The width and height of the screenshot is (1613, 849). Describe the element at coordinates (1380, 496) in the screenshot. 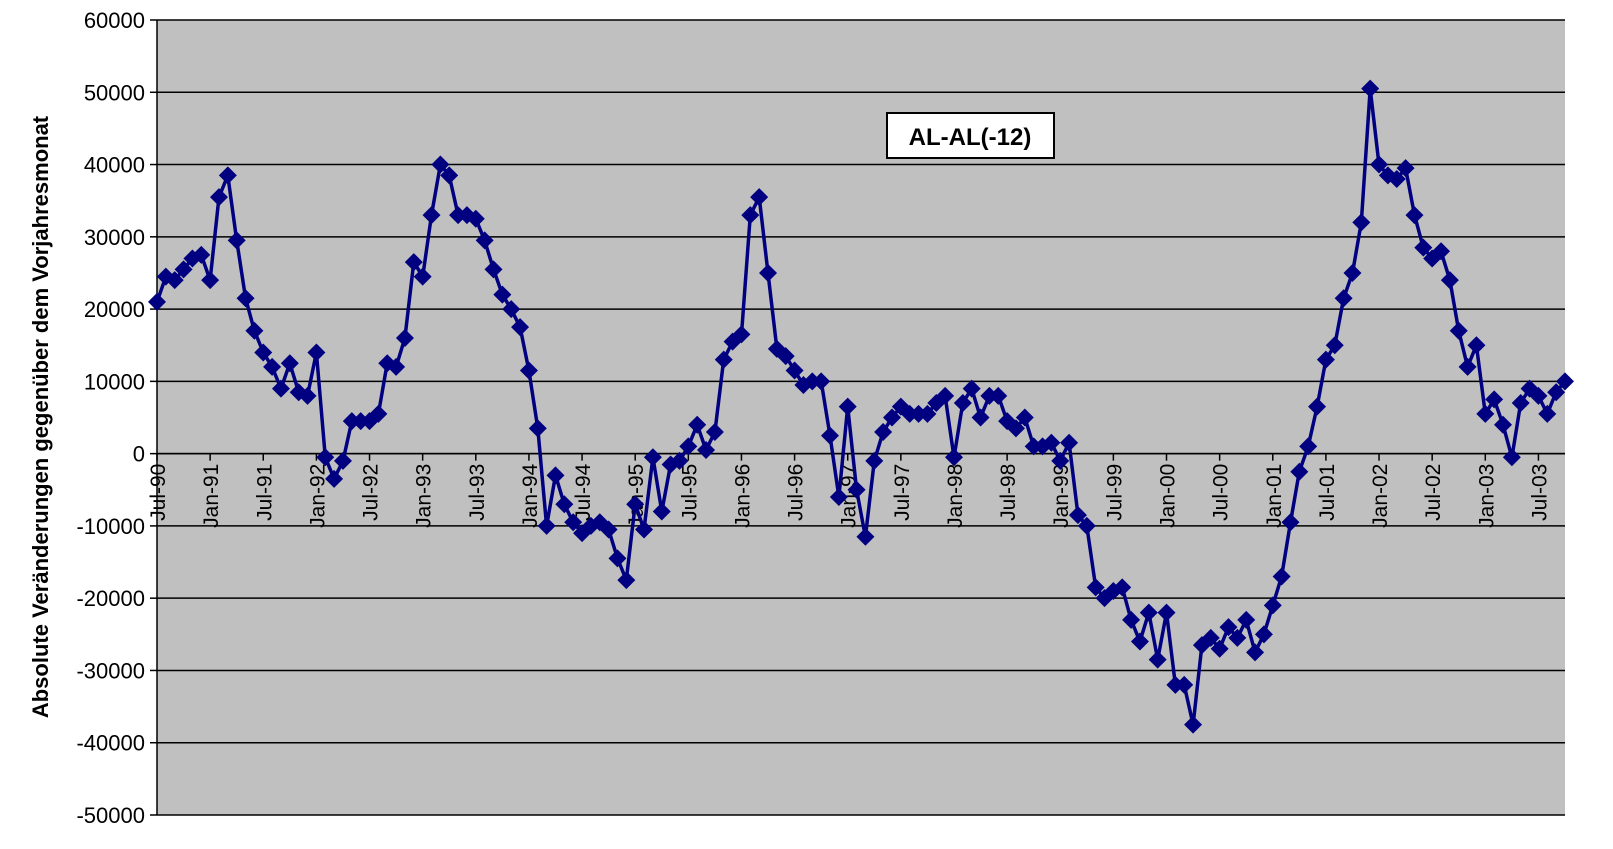

I see `x-tick-label: Jan-02` at that location.